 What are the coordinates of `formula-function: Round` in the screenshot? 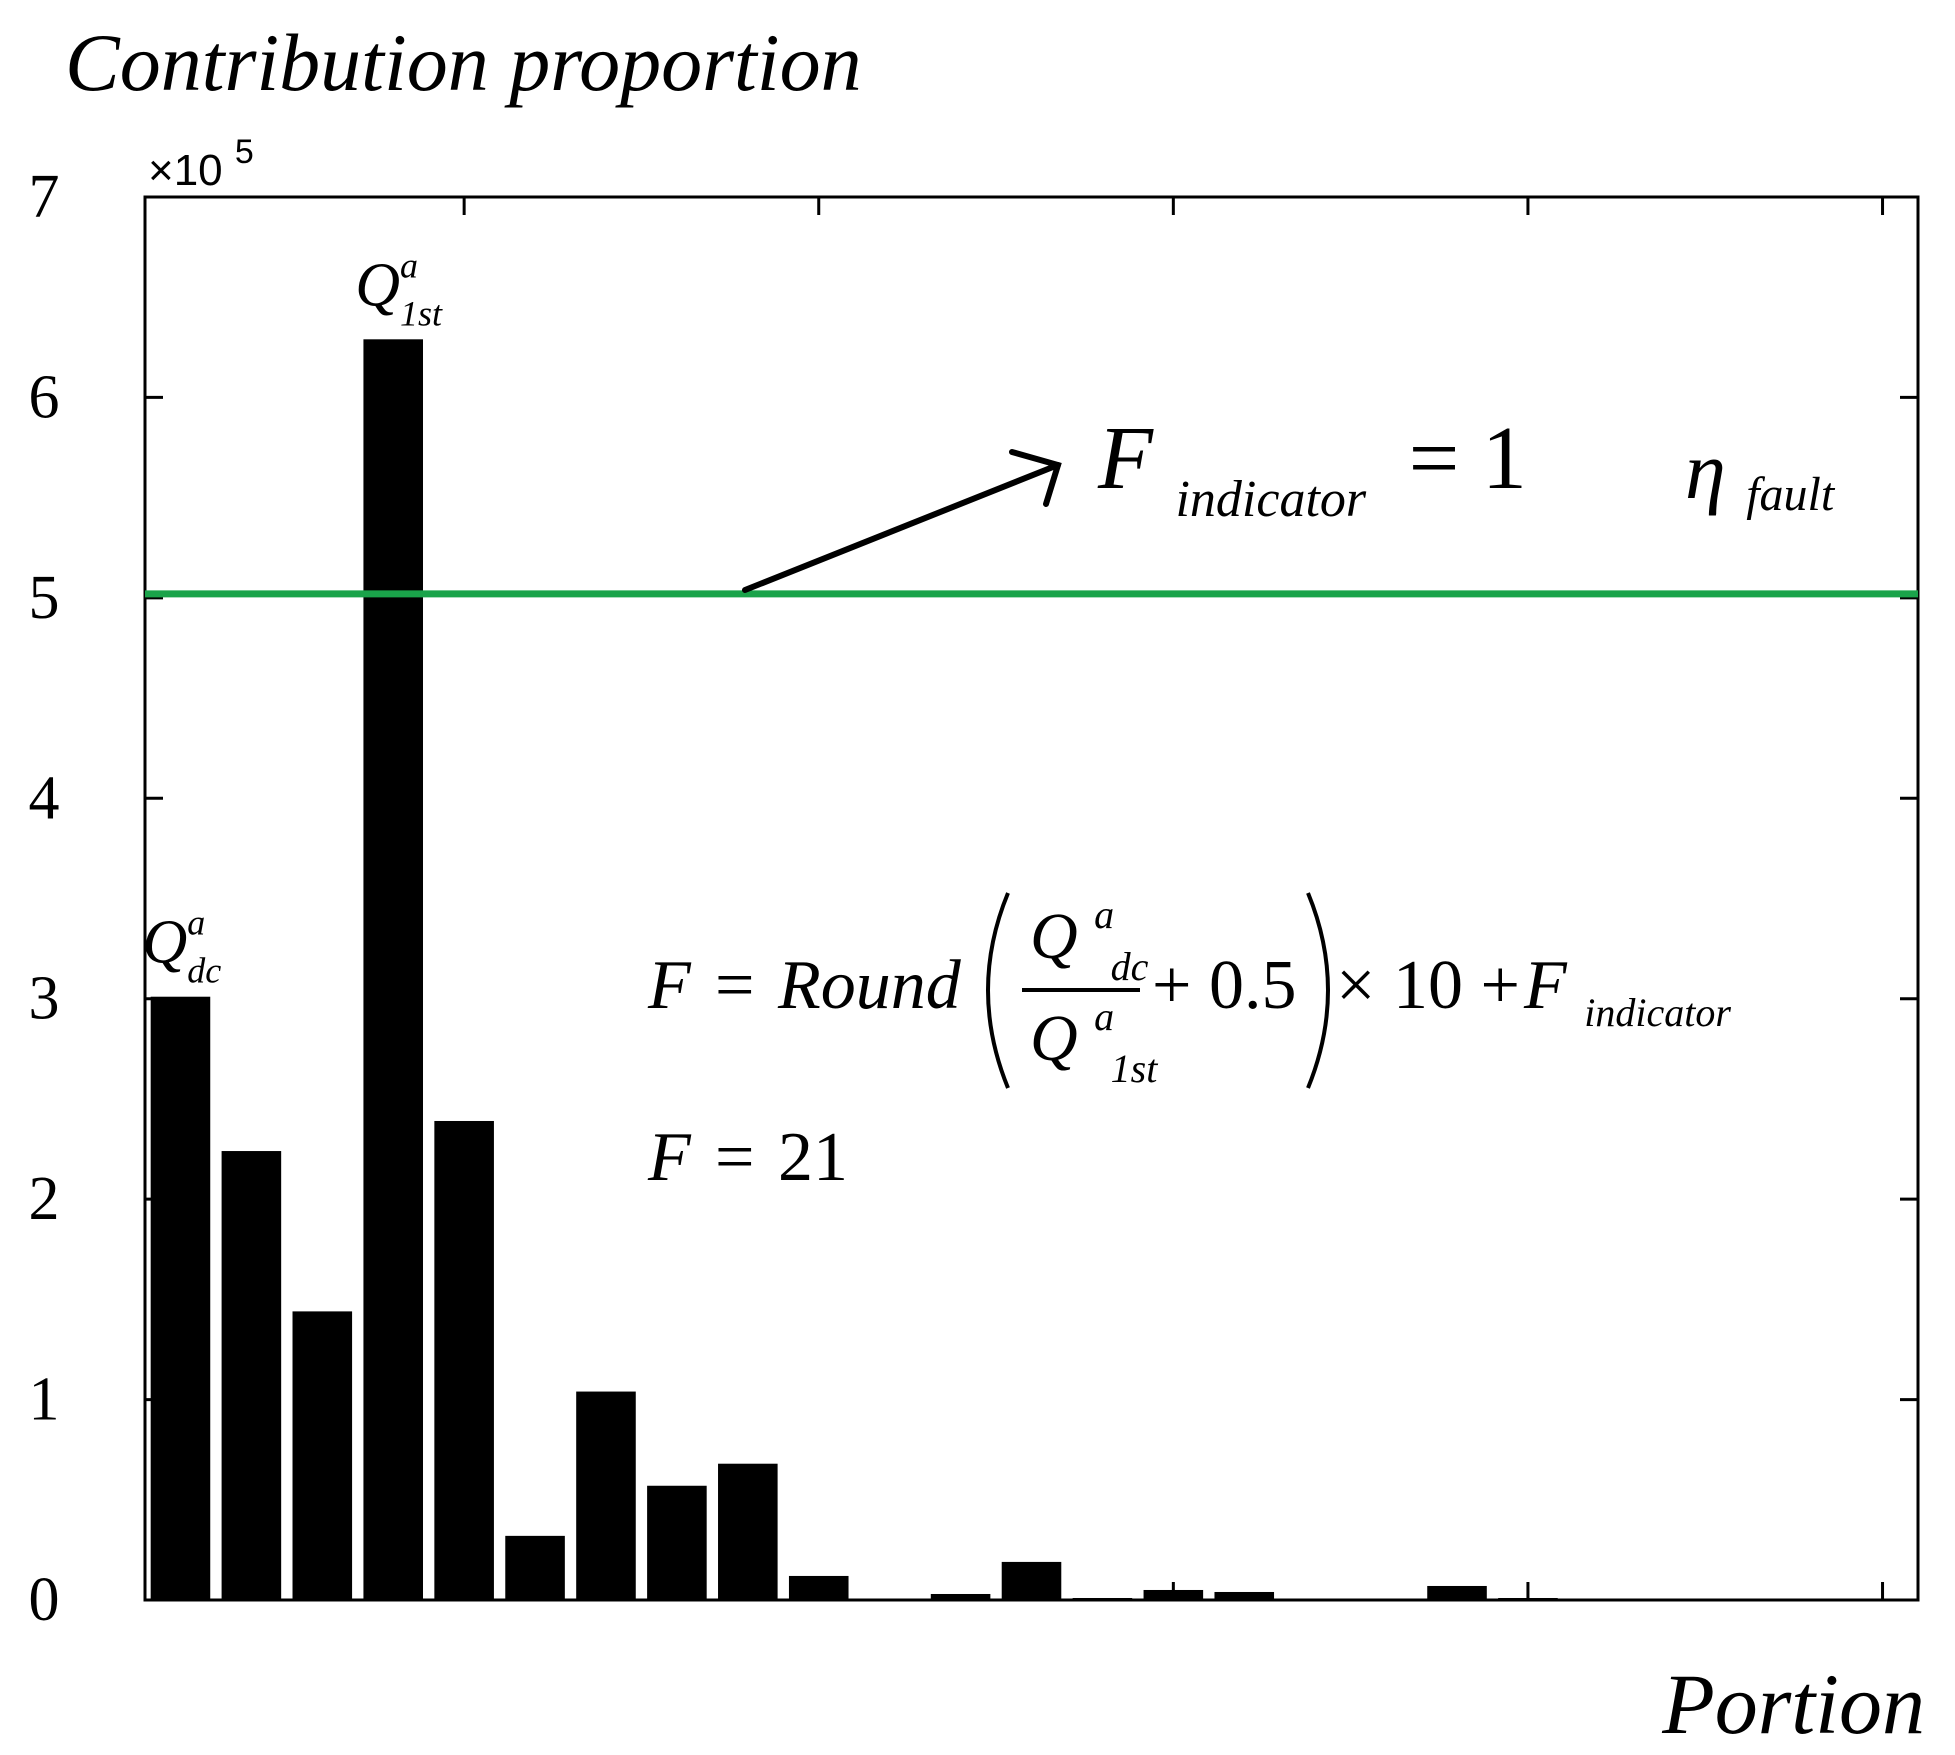 It's located at (869, 985).